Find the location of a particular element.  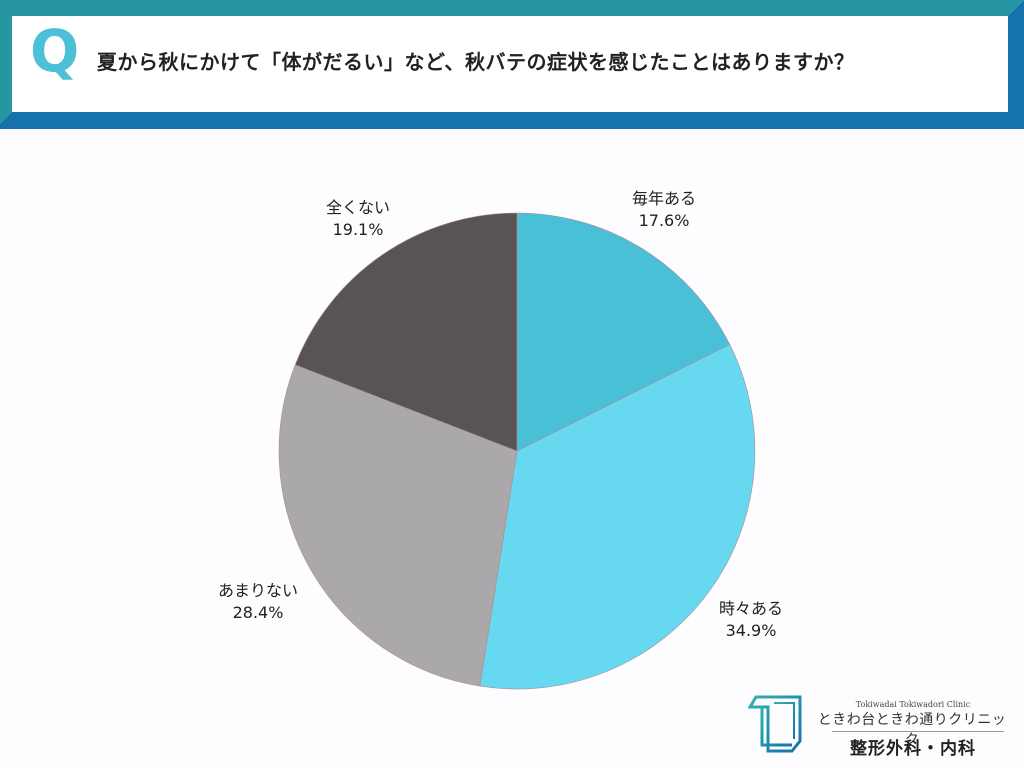

label-never: 全くない 19.1% is located at coordinates (358, 219).